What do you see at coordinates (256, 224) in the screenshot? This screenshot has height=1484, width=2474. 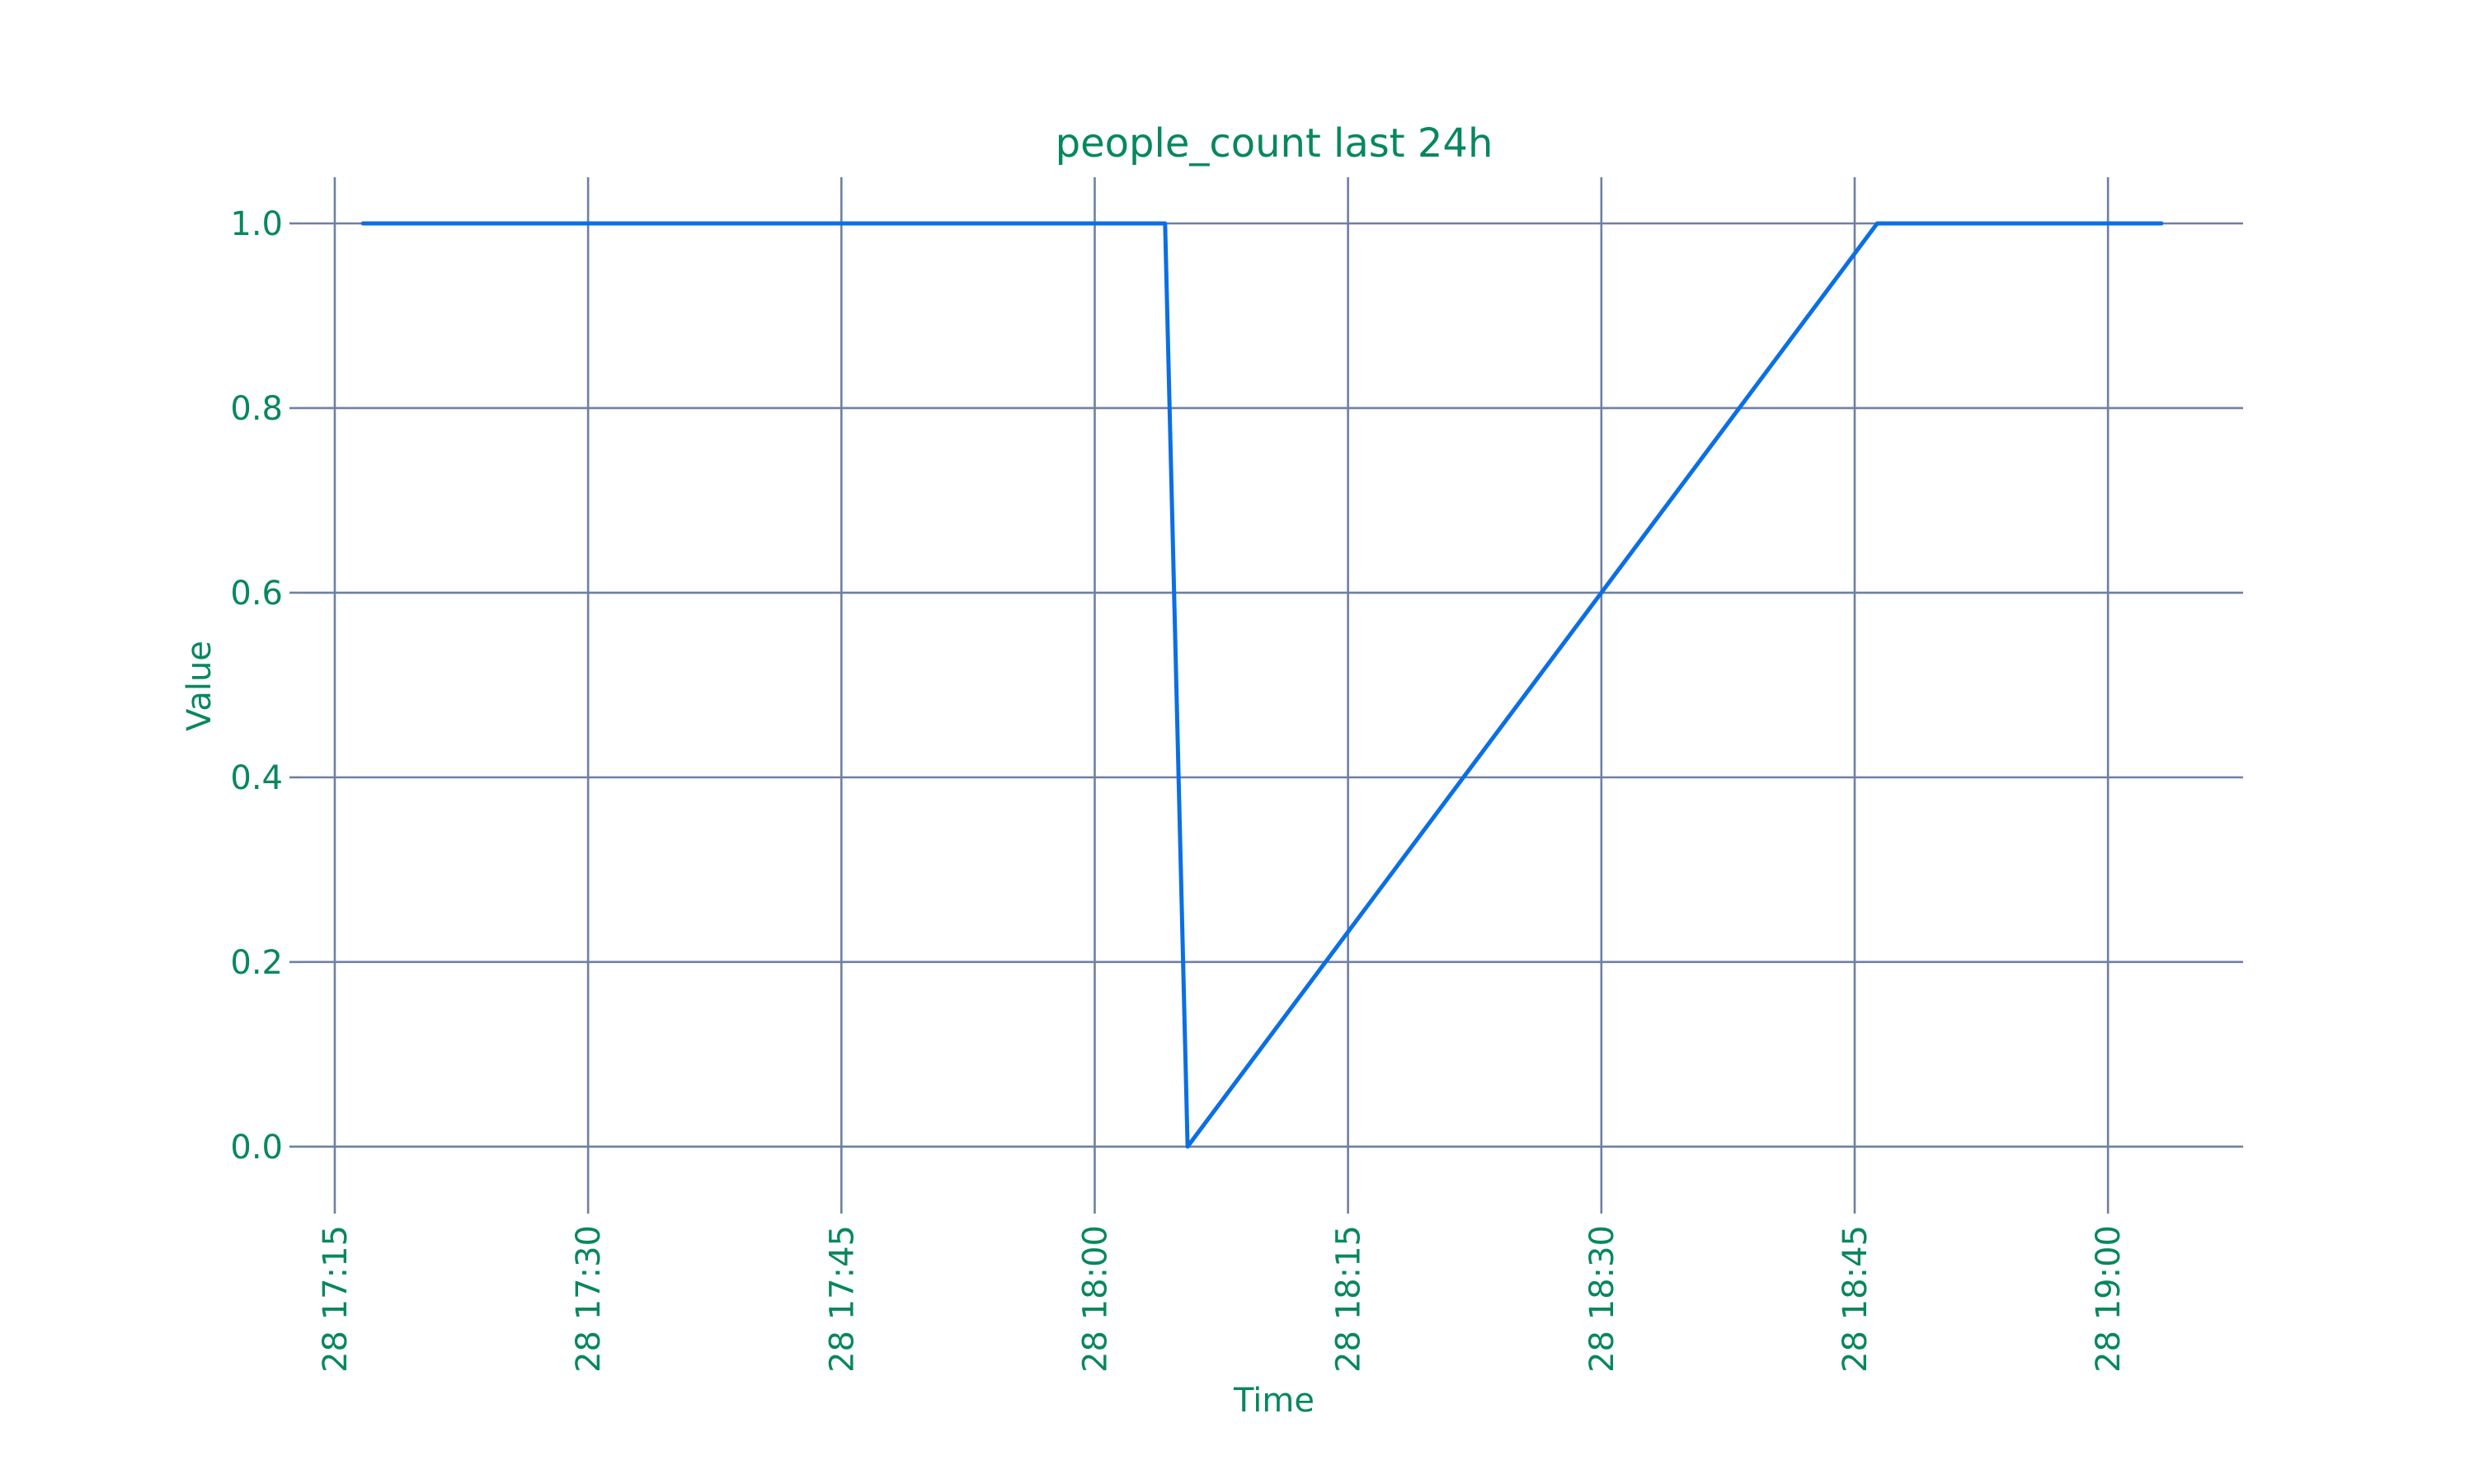 I see `y-tick-label: 1.0` at bounding box center [256, 224].